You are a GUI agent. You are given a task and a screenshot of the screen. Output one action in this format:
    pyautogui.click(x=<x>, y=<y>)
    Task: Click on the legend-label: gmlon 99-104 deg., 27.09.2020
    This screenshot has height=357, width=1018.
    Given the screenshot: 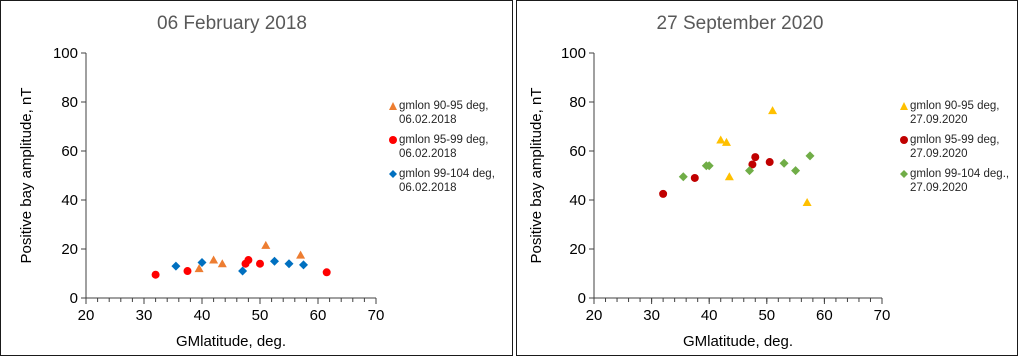 What is the action you would take?
    pyautogui.click(x=960, y=181)
    